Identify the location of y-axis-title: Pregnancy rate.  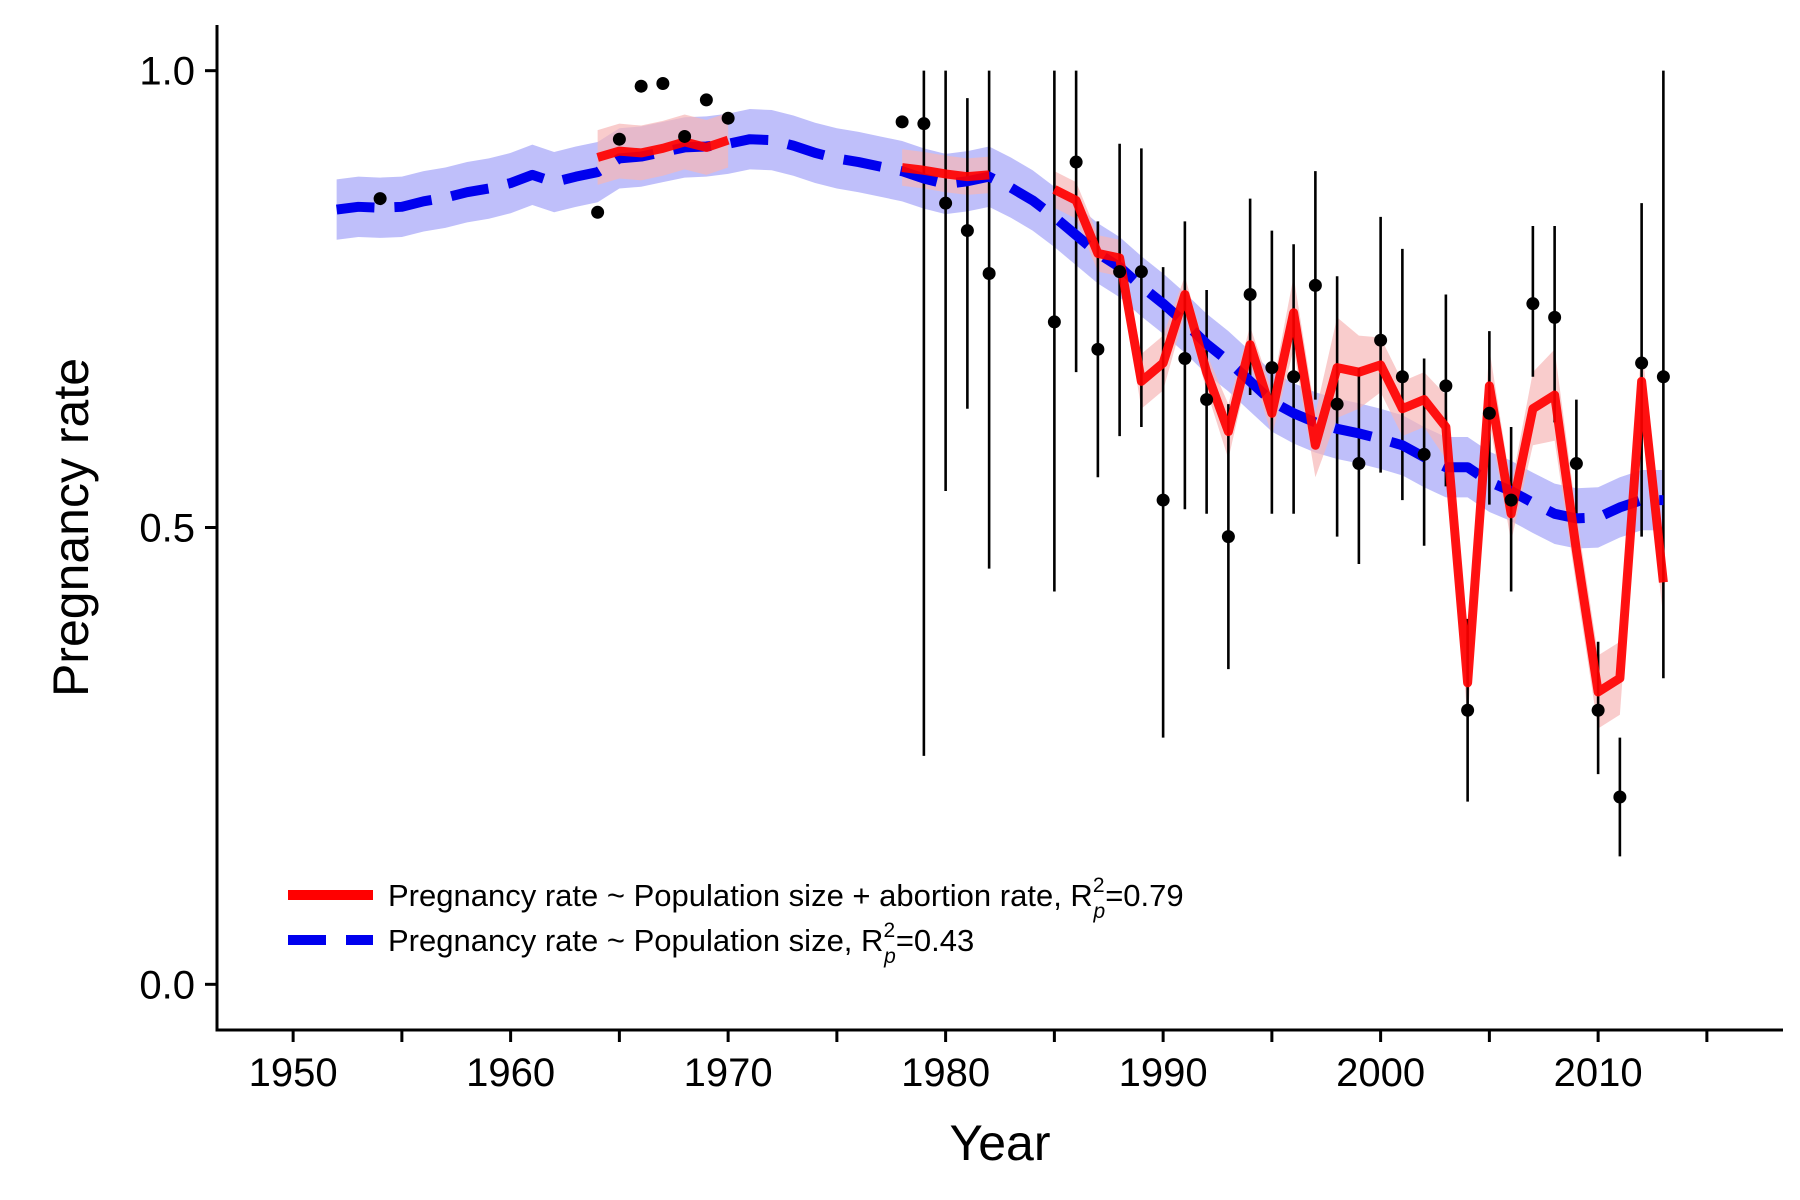
(71, 527).